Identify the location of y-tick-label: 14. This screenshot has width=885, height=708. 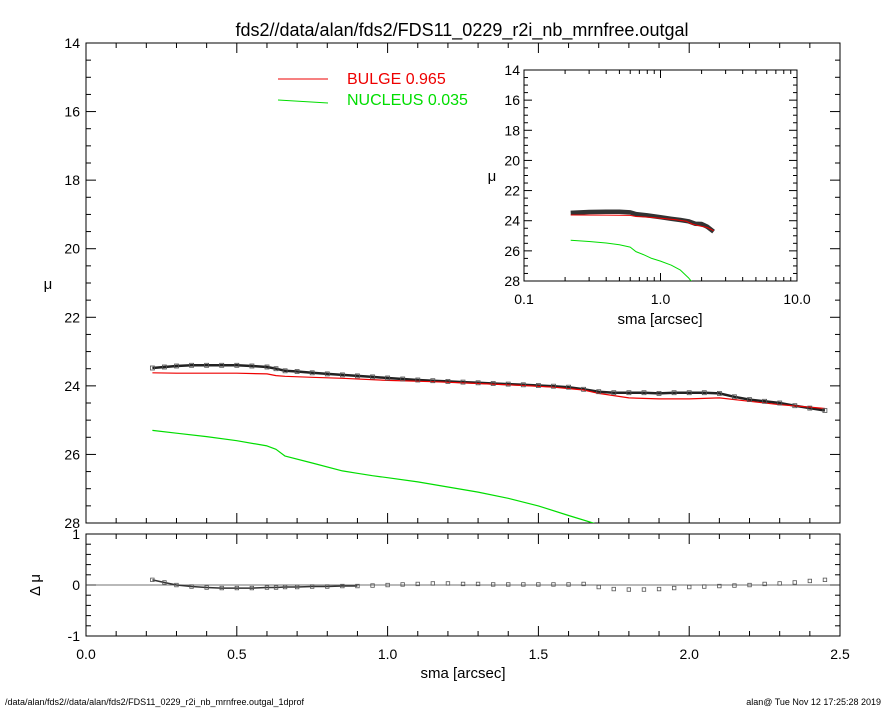
(512, 70).